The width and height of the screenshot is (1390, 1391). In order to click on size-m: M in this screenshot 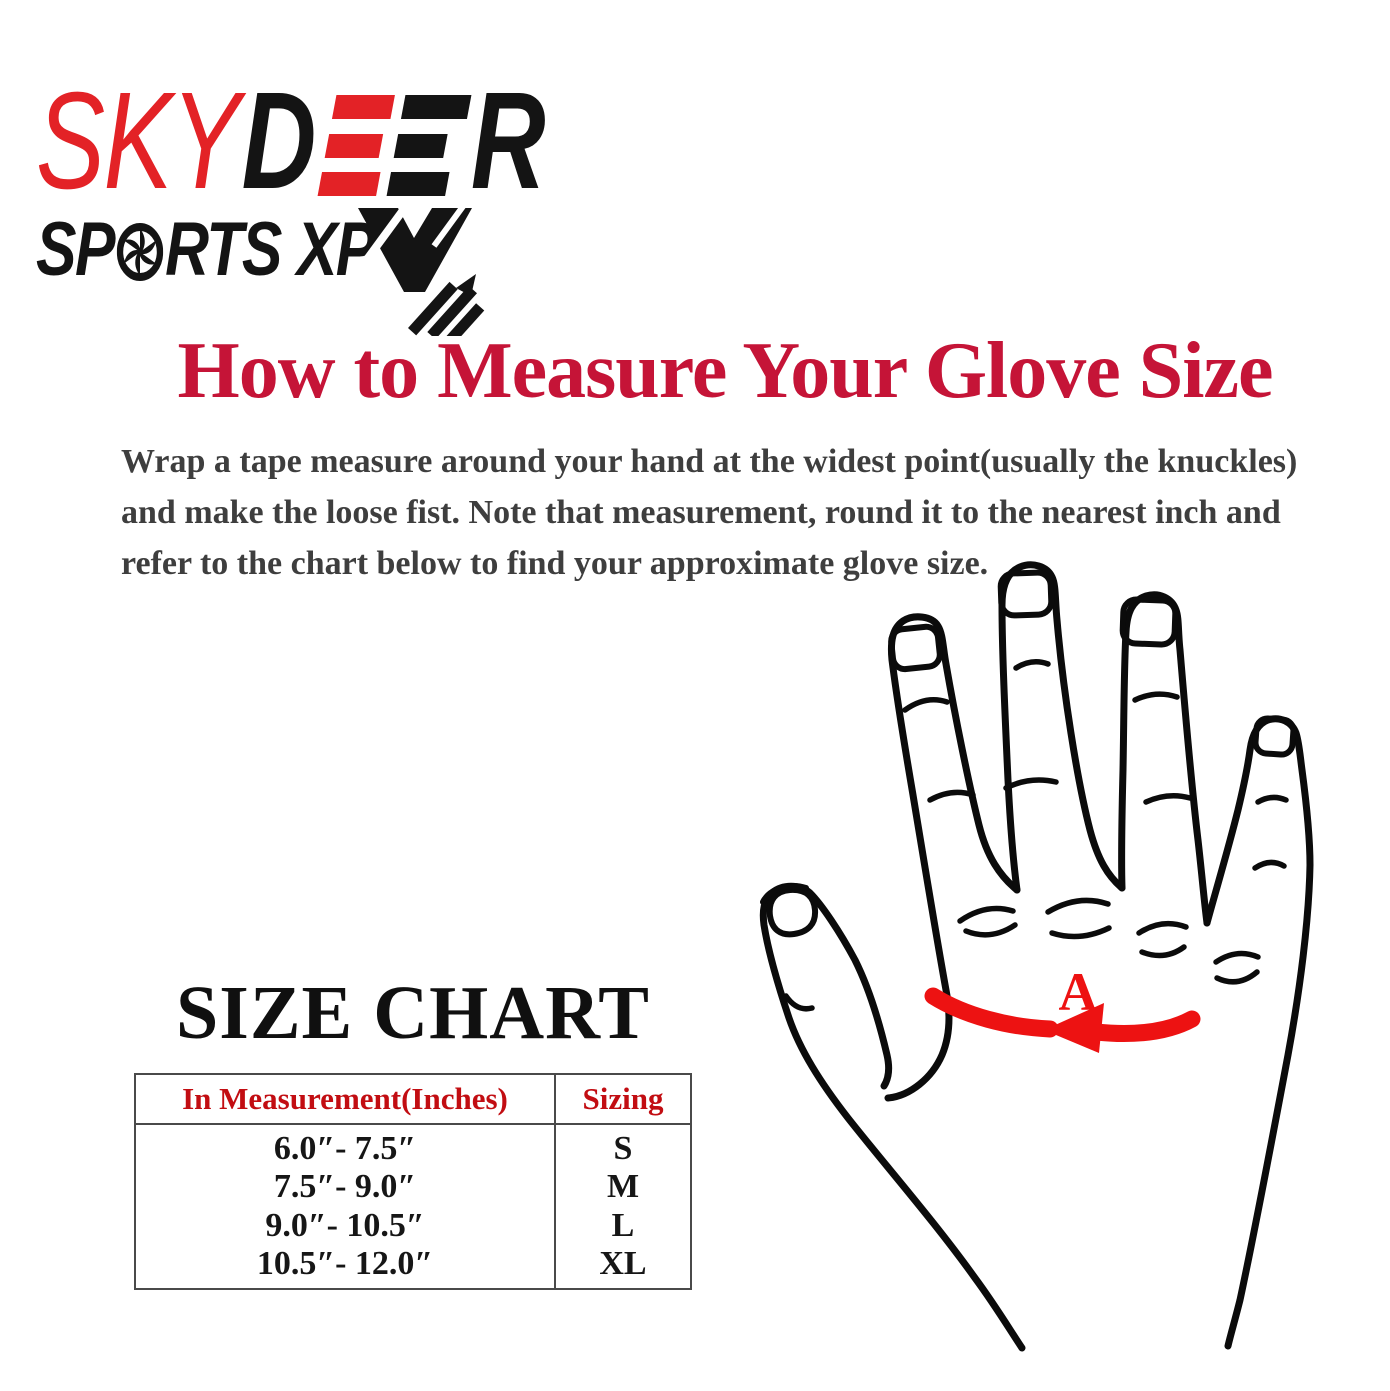, I will do `click(623, 1186)`.